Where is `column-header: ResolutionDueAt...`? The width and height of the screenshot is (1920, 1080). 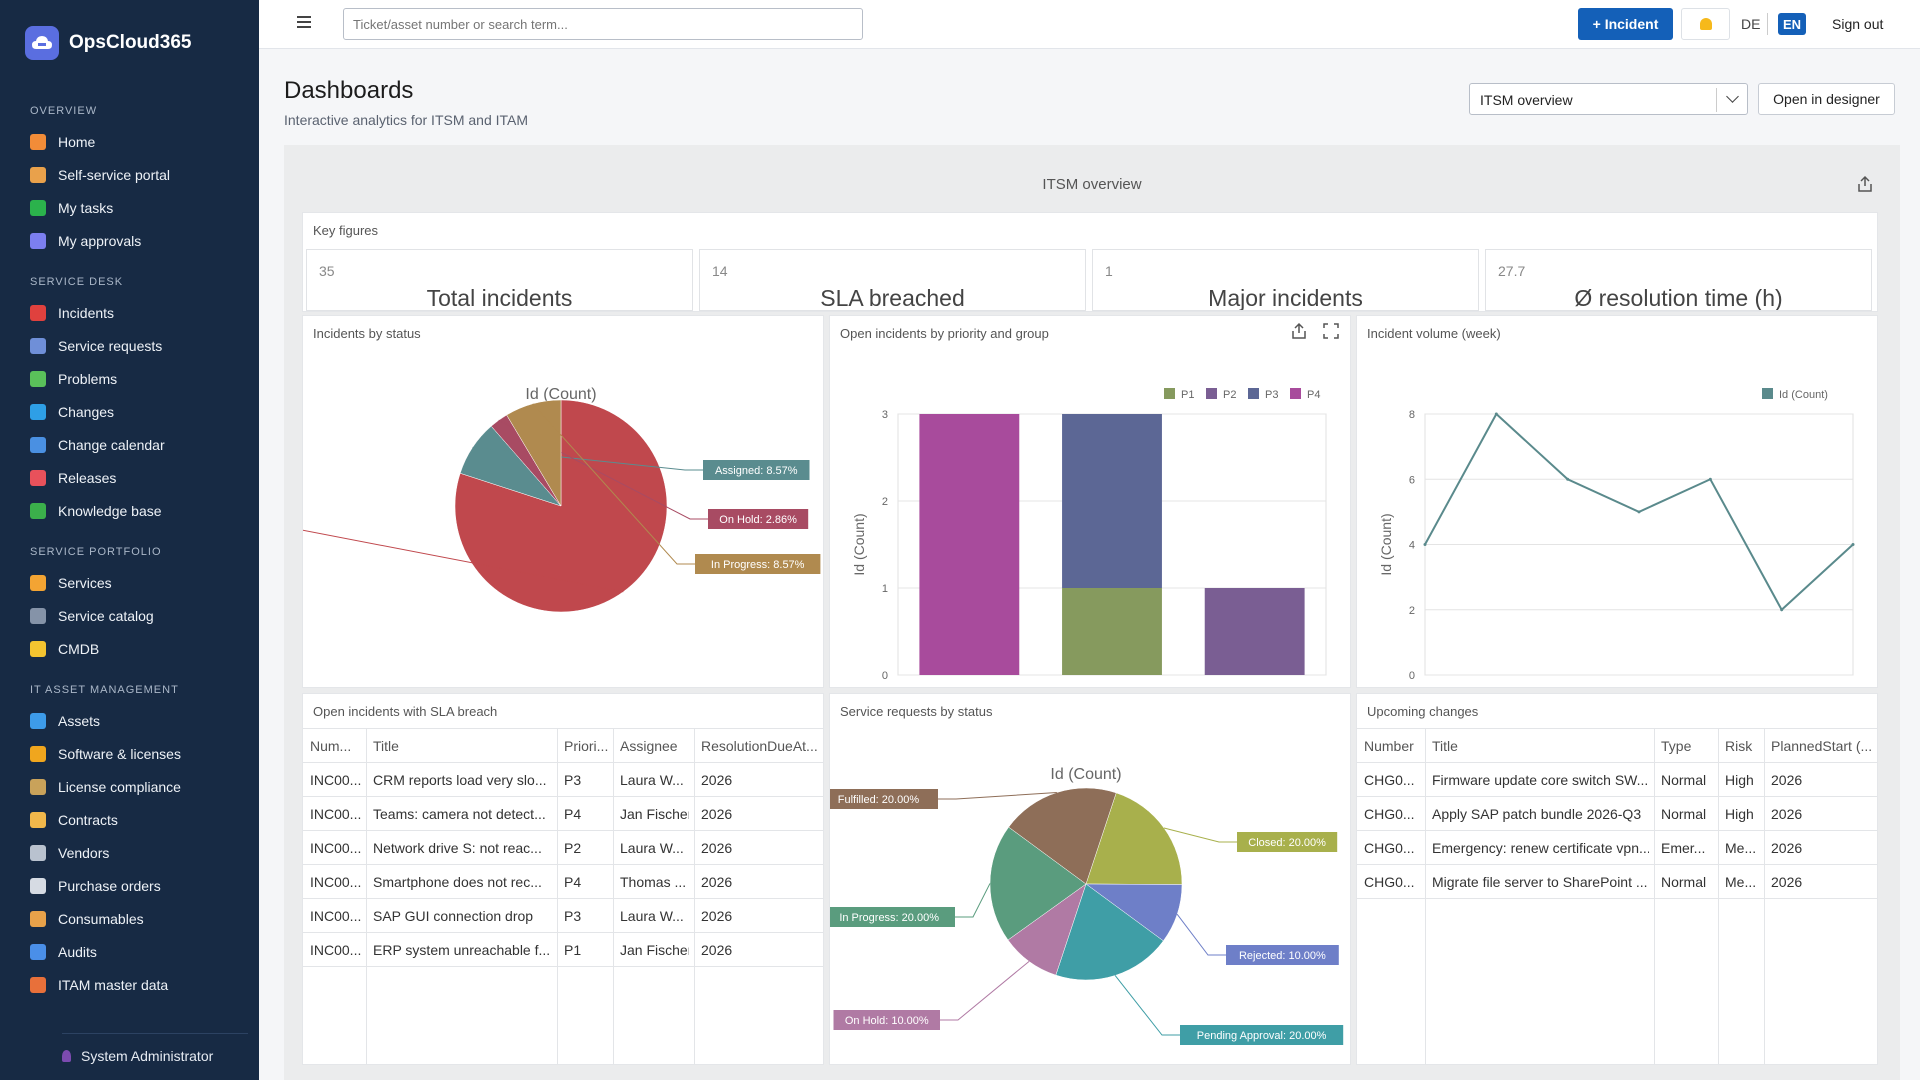
column-header: ResolutionDueAt... is located at coordinates (759, 746).